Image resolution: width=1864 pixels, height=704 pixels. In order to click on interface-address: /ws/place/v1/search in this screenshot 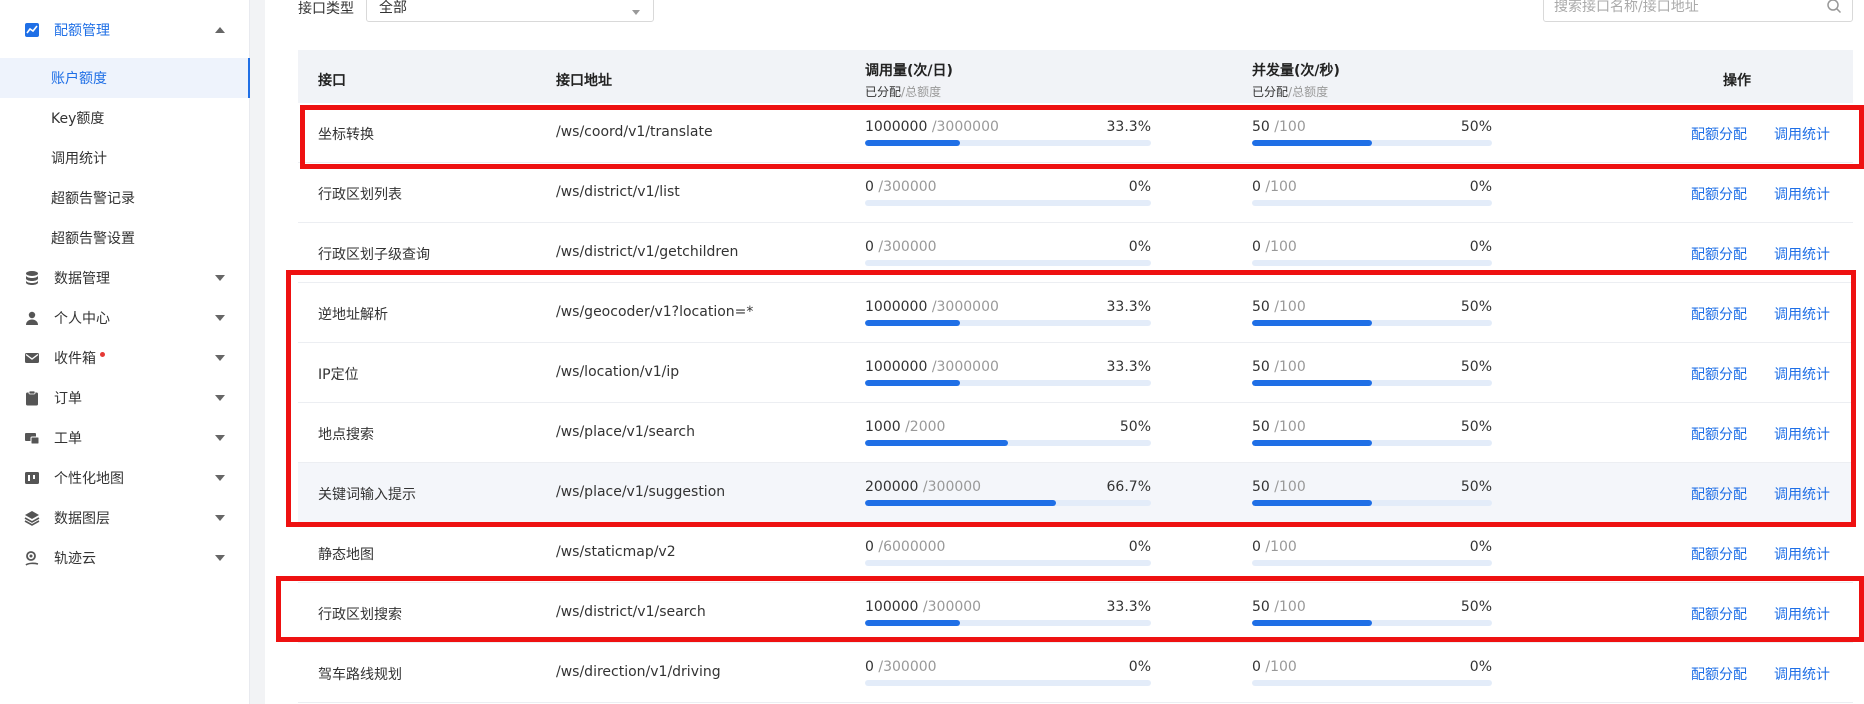, I will do `click(625, 432)`.